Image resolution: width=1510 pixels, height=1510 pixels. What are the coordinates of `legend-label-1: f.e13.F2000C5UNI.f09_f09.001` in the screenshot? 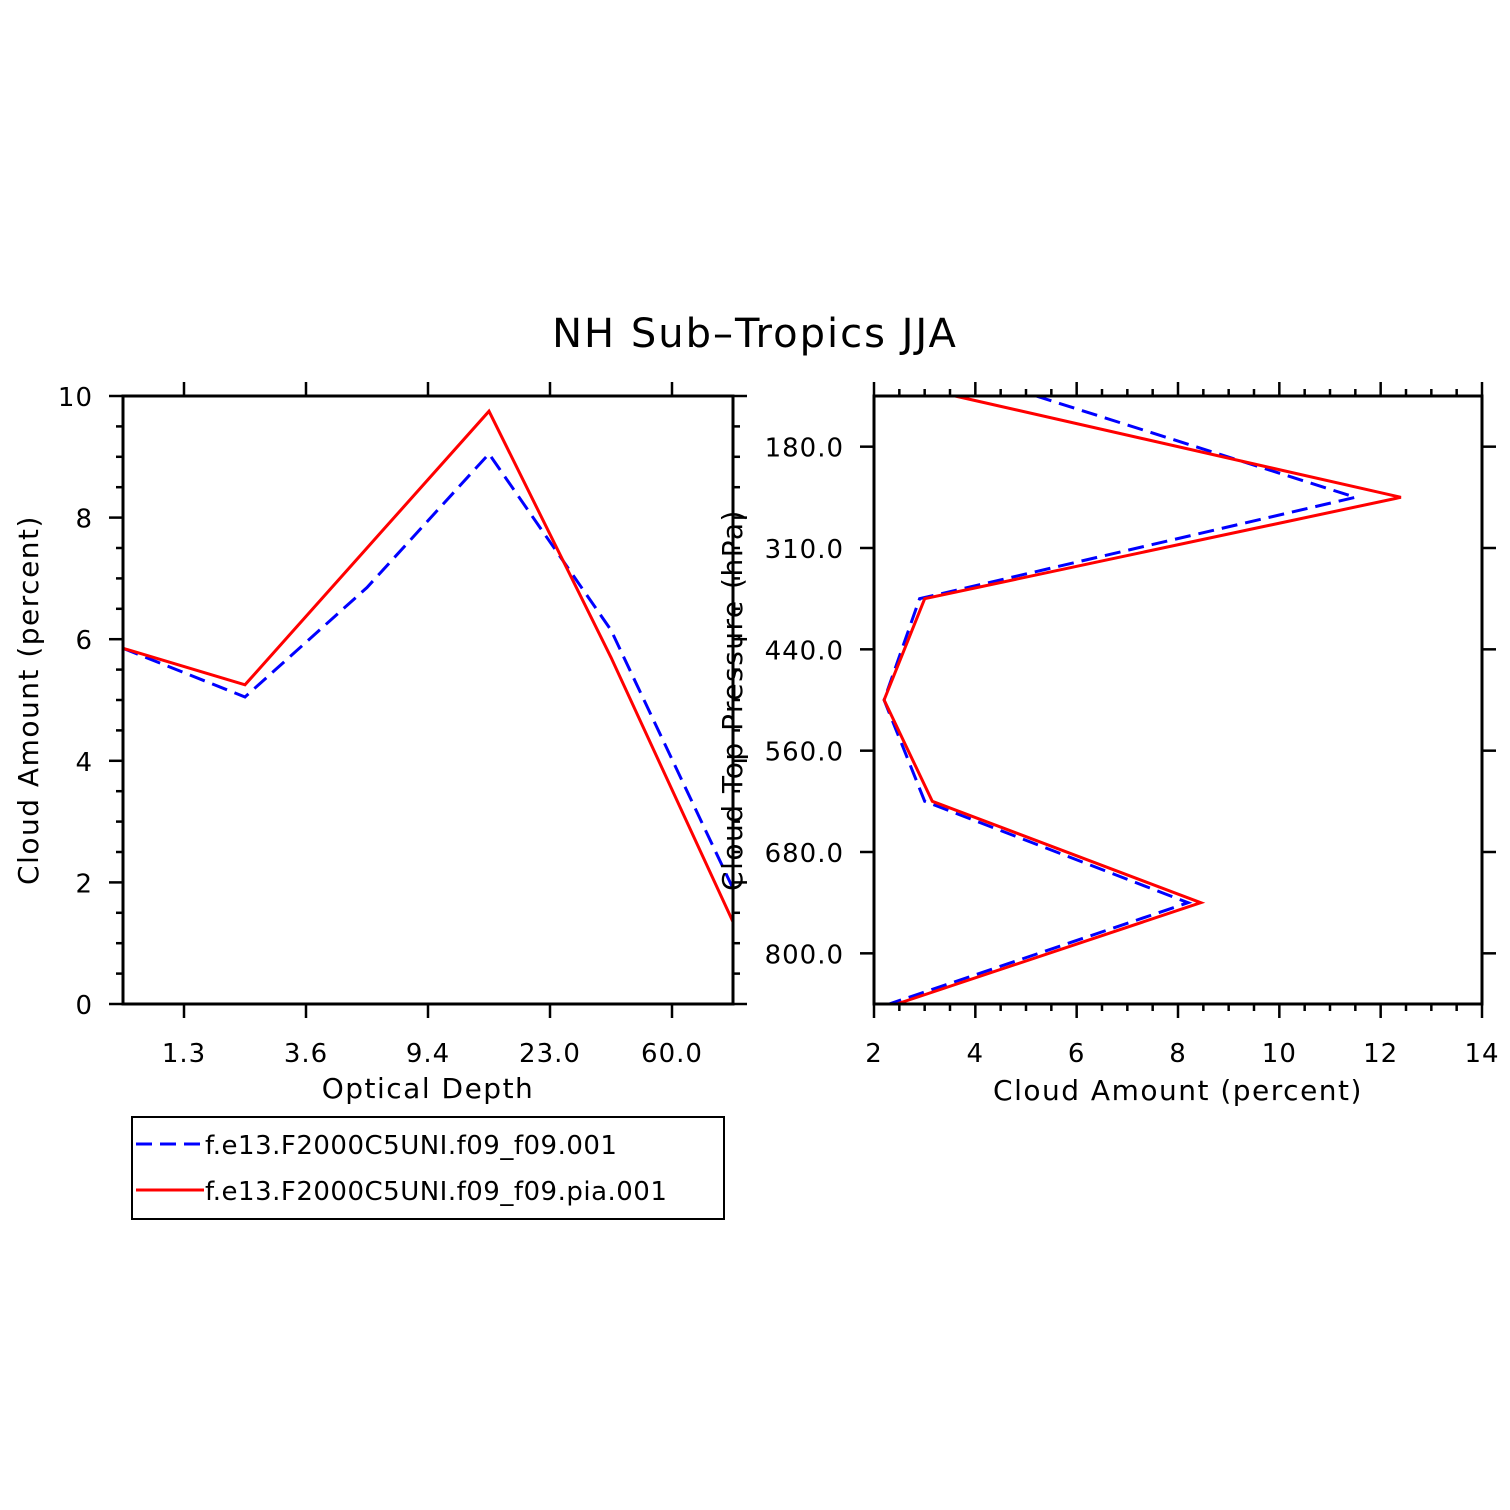 It's located at (411, 1146).